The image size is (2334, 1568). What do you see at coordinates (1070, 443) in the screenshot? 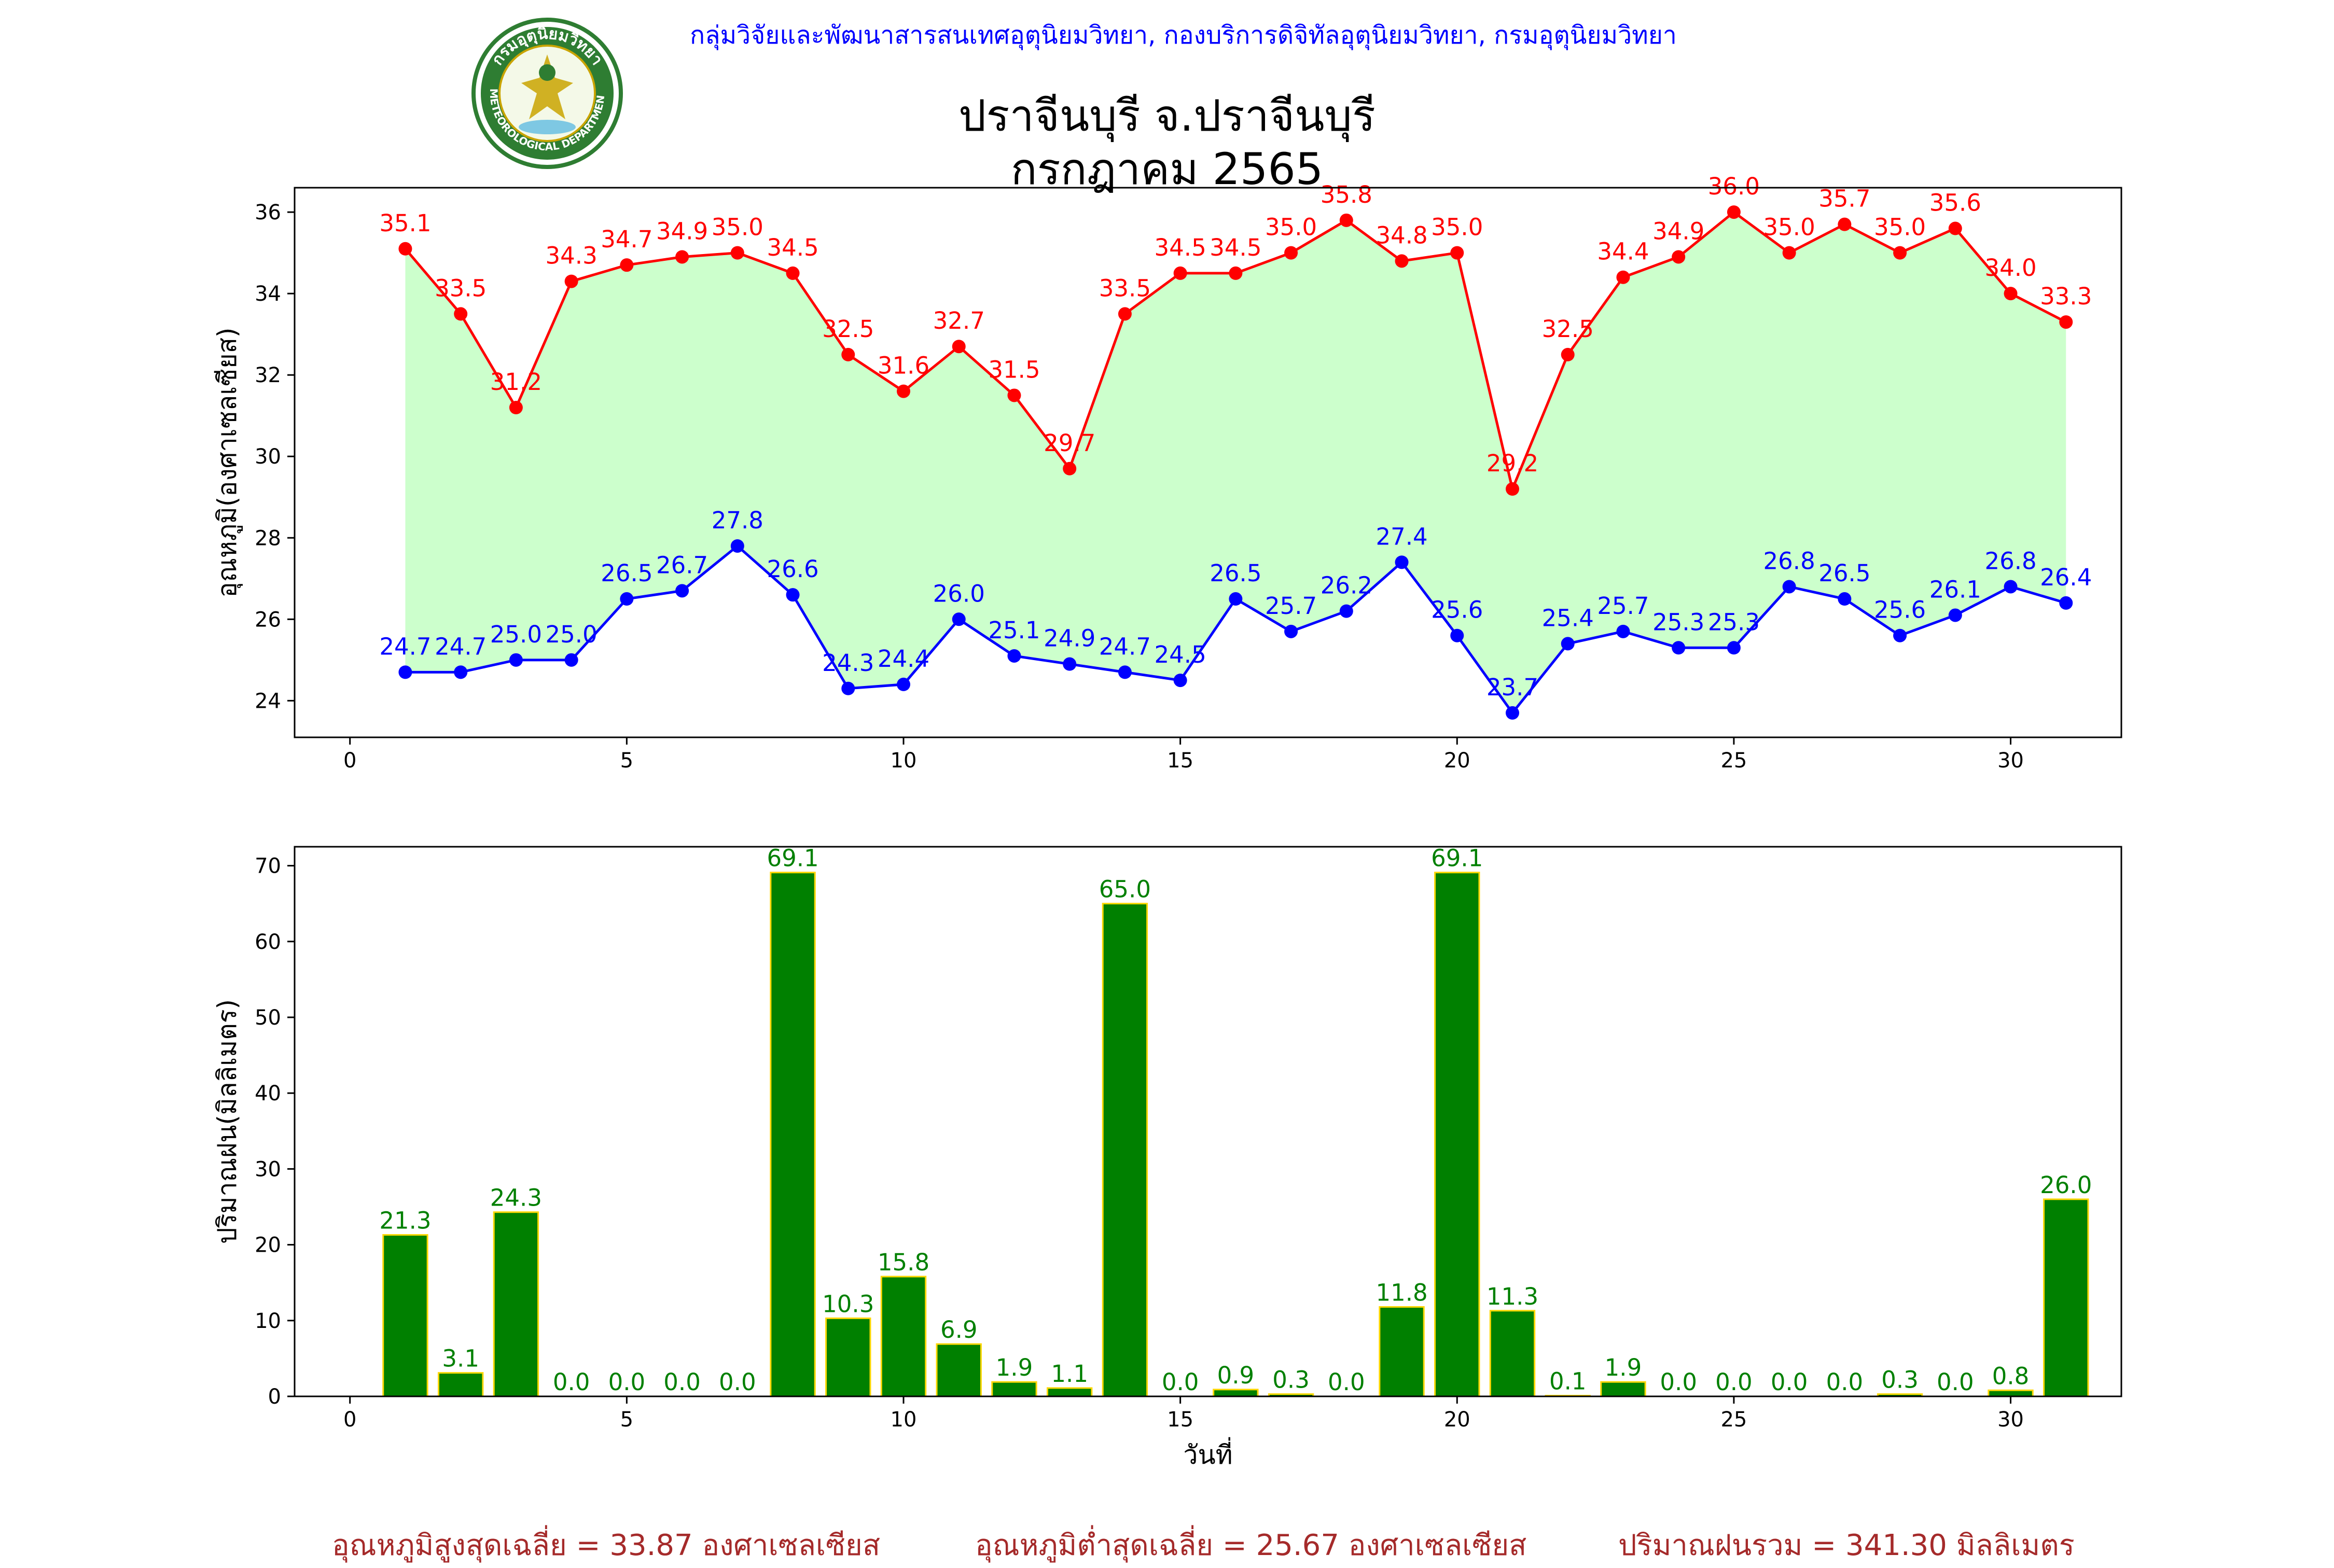
I see `max-temp-label: 29.7` at bounding box center [1070, 443].